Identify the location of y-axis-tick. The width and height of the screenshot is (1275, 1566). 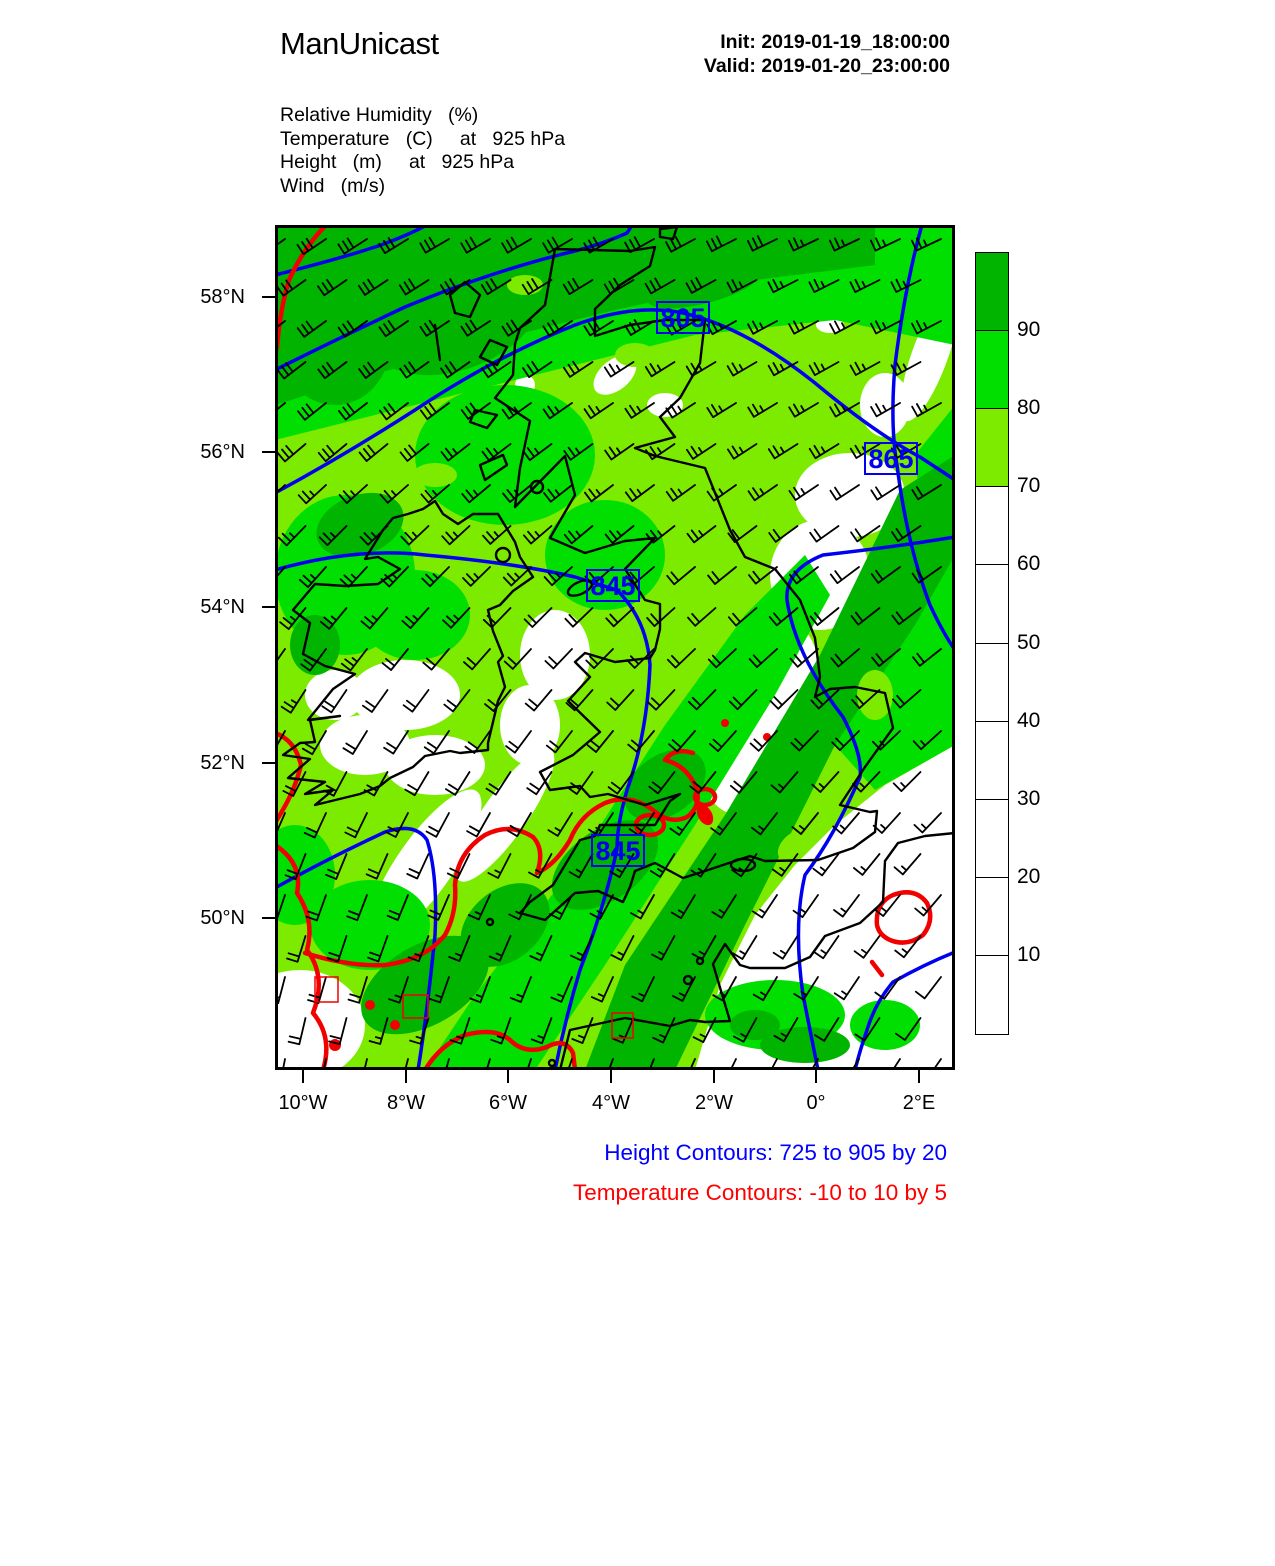
(268, 452).